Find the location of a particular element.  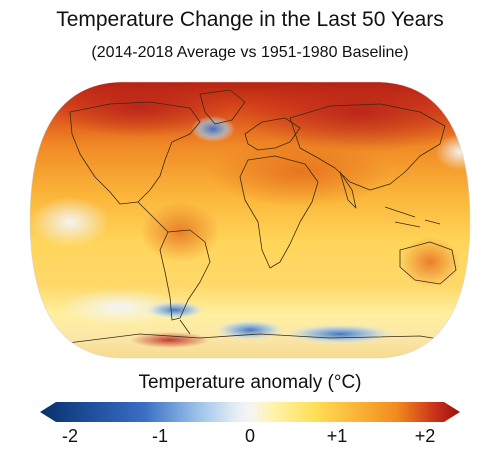

tick-label: -2 is located at coordinates (70, 436).